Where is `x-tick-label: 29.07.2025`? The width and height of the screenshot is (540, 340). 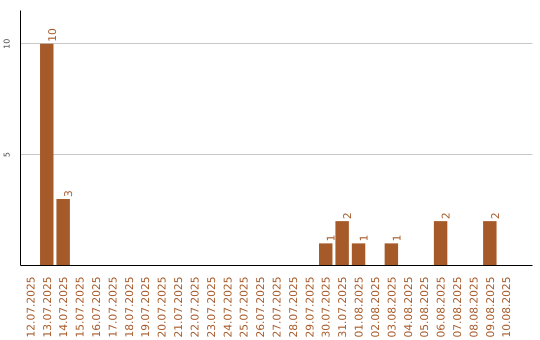
x-tick-label: 29.07.2025 is located at coordinates (309, 307).